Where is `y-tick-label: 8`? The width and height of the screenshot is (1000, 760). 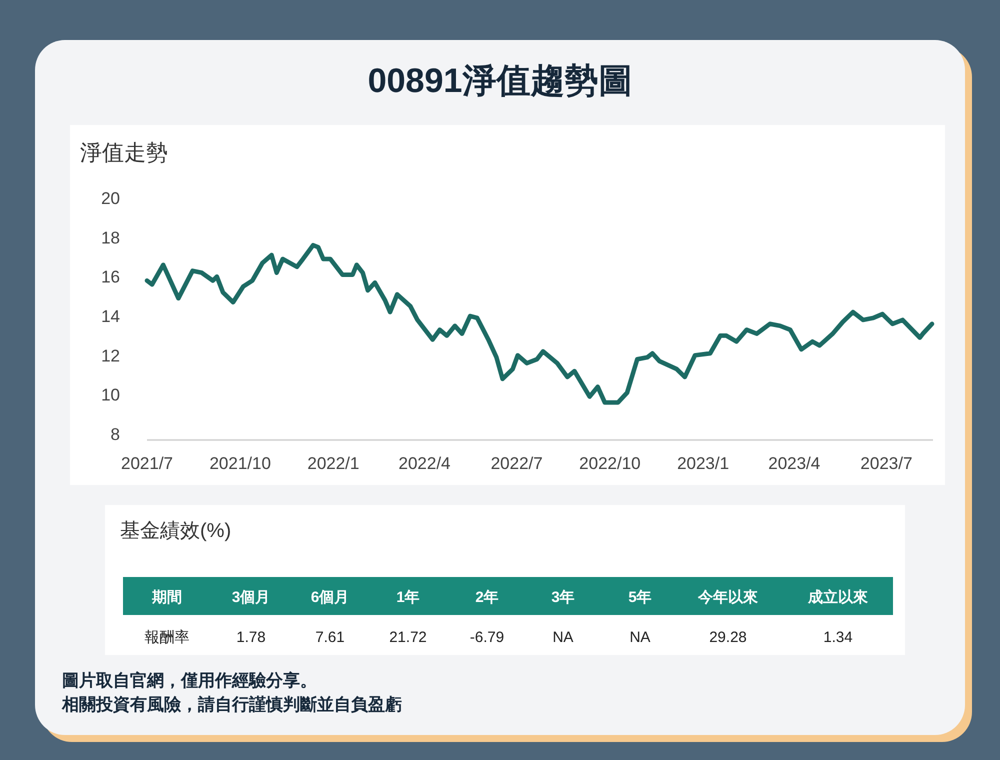 y-tick-label: 8 is located at coordinates (115, 434).